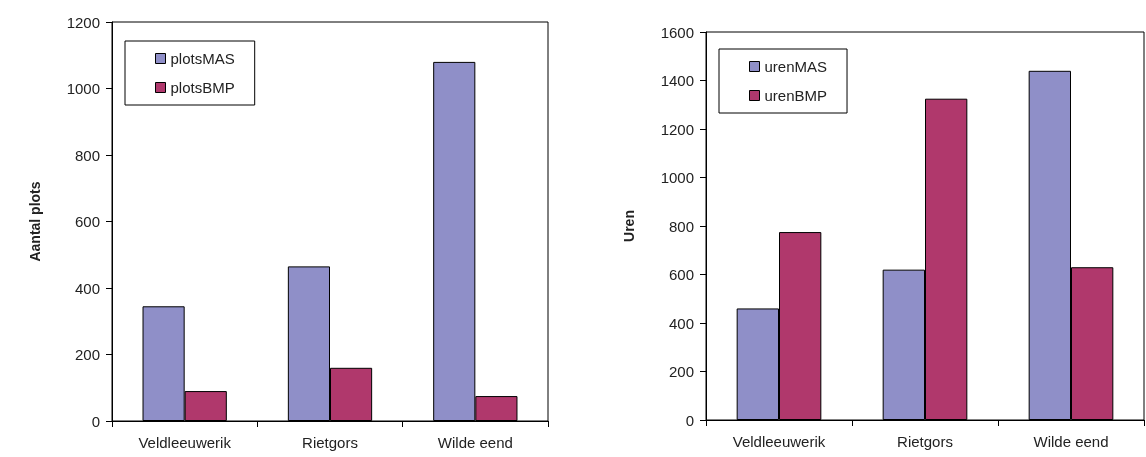 This screenshot has width=1146, height=457. I want to click on legend-label: urenMAS, so click(796, 66).